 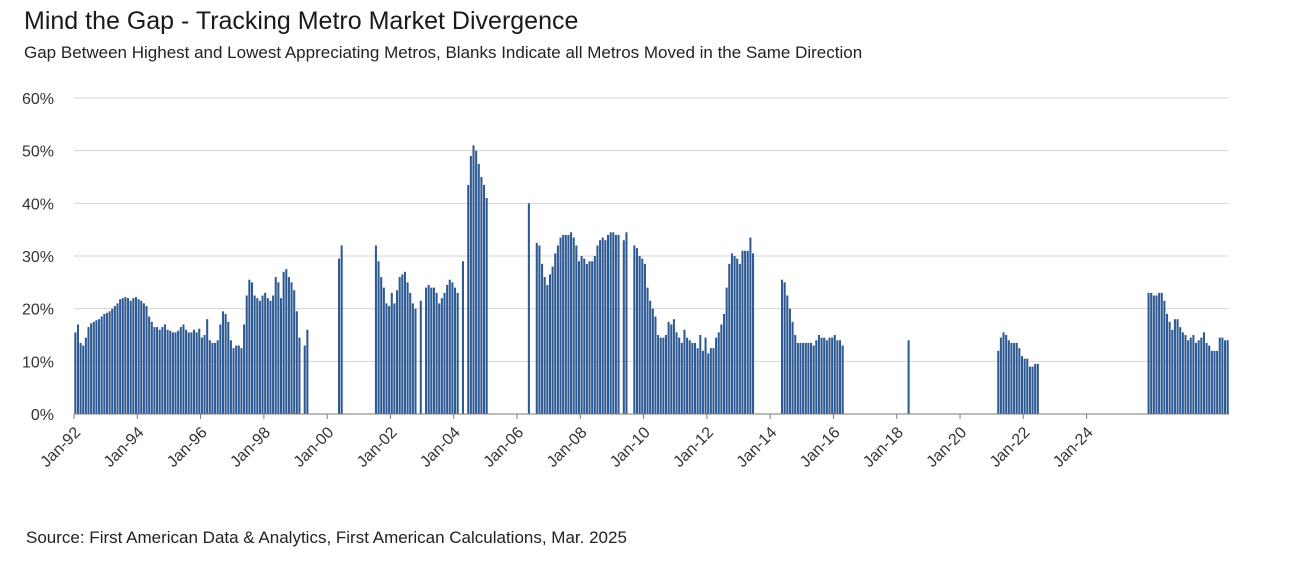 What do you see at coordinates (187, 447) in the screenshot?
I see `x-tick-label: Jan-96` at bounding box center [187, 447].